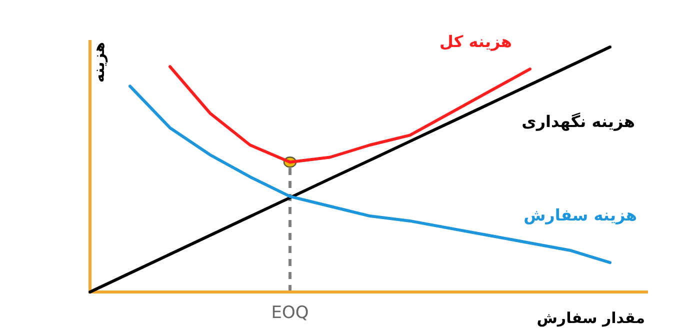  What do you see at coordinates (99, 62) in the screenshot?
I see `ylabel: هزینه` at bounding box center [99, 62].